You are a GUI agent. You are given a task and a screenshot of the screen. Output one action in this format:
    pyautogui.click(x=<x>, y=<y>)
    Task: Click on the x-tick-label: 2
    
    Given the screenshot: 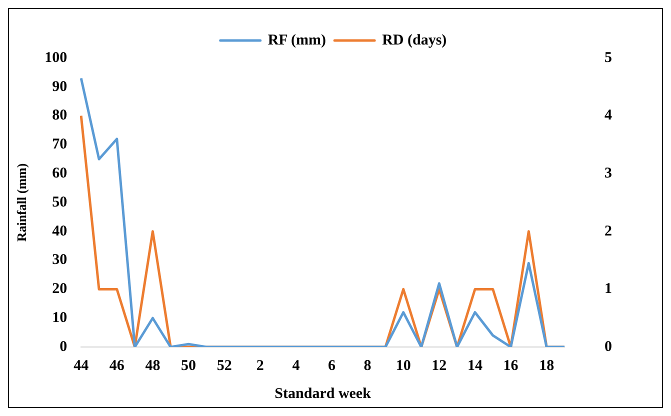 What is the action you would take?
    pyautogui.click(x=260, y=366)
    